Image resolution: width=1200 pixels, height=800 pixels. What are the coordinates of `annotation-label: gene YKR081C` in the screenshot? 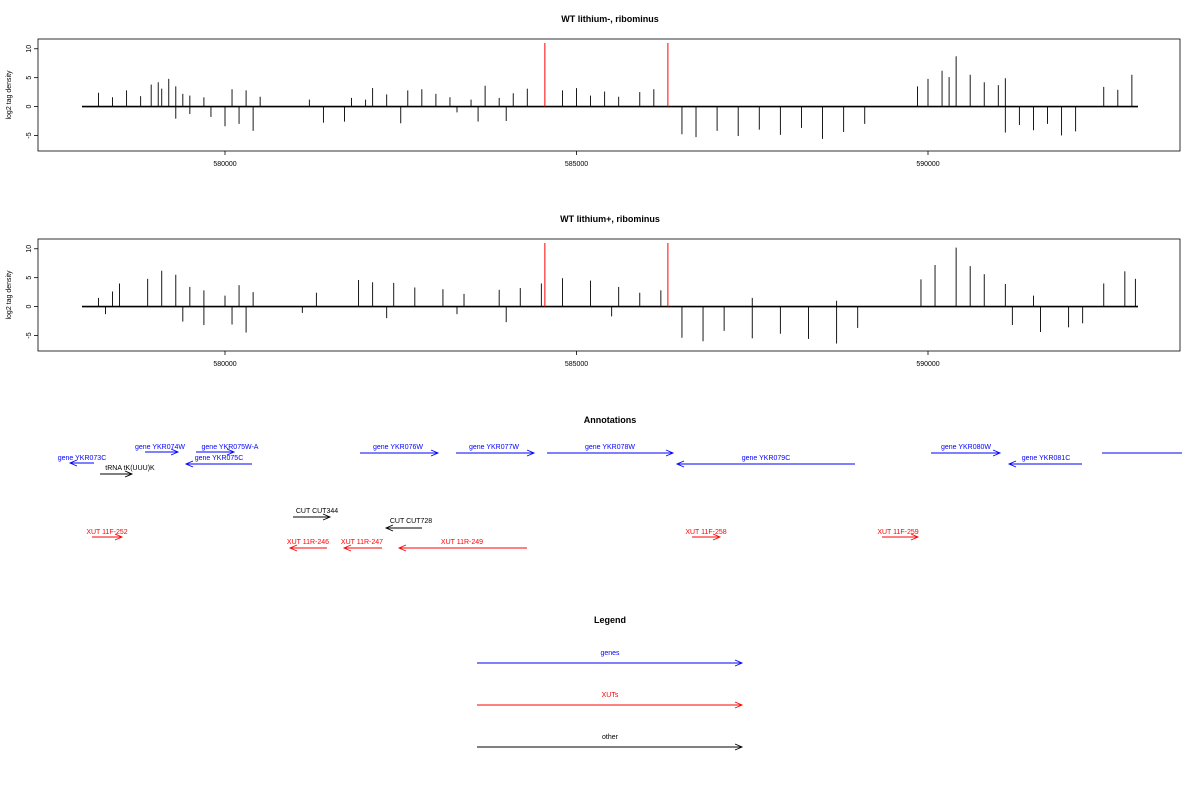 It's located at (1046, 458).